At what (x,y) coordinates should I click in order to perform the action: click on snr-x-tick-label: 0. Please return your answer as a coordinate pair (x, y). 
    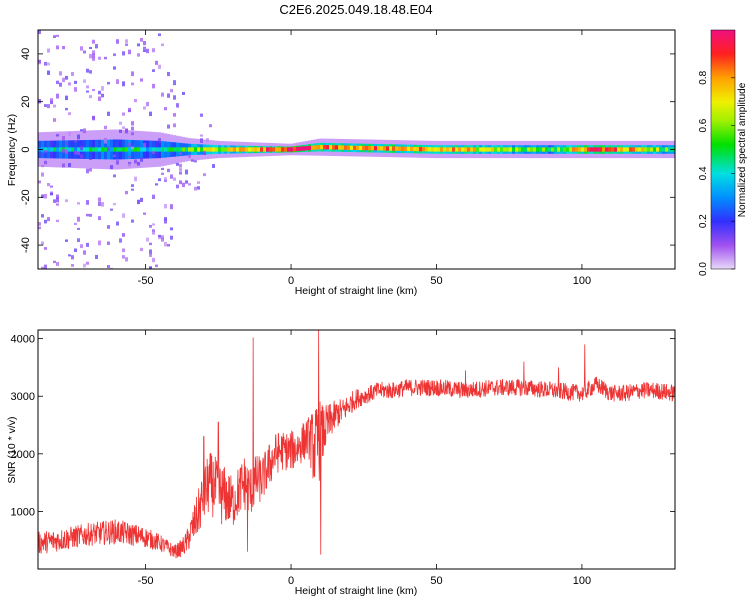
    Looking at the image, I should click on (291, 581).